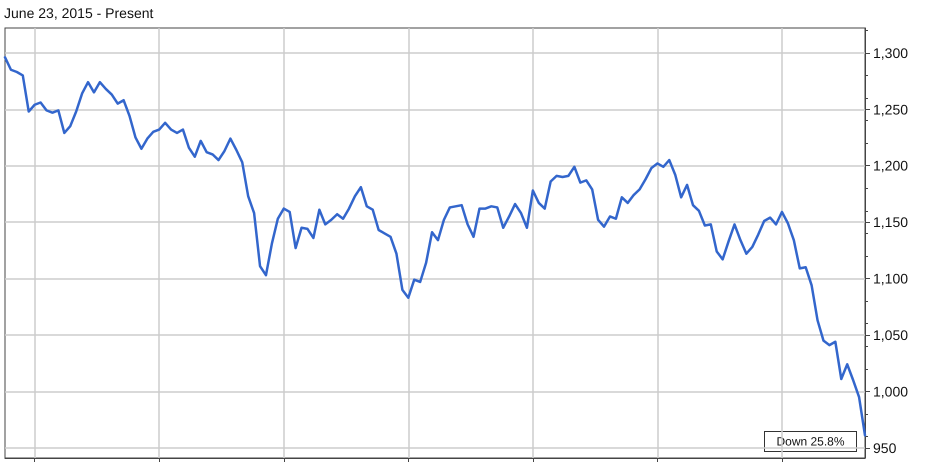  I want to click on y-tick-label: 1,100, so click(890, 278).